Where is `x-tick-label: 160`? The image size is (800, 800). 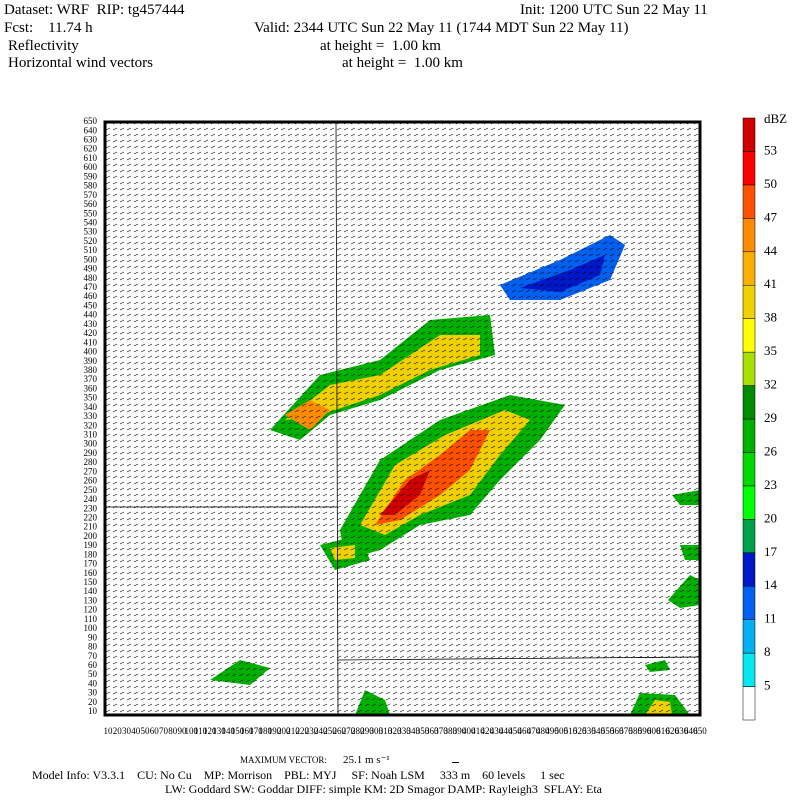
x-tick-label: 160 is located at coordinates (247, 731).